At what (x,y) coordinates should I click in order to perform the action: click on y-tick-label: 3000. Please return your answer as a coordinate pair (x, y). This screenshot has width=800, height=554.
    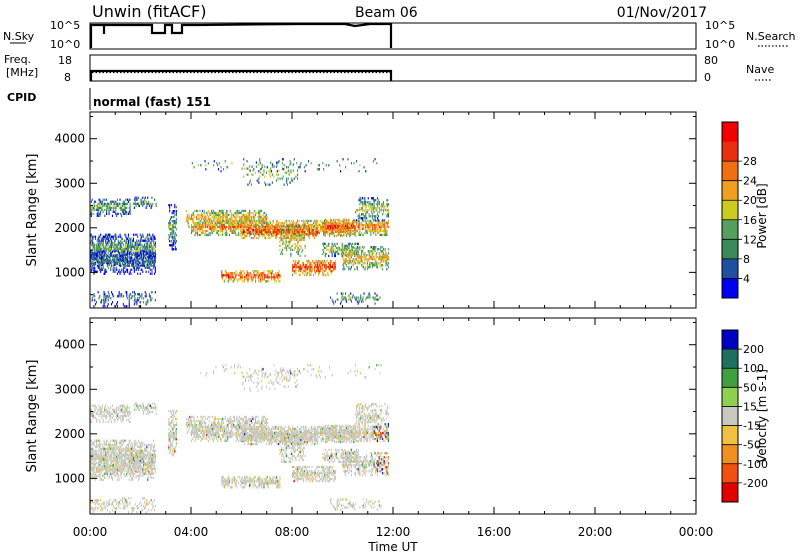
    Looking at the image, I should click on (69, 183).